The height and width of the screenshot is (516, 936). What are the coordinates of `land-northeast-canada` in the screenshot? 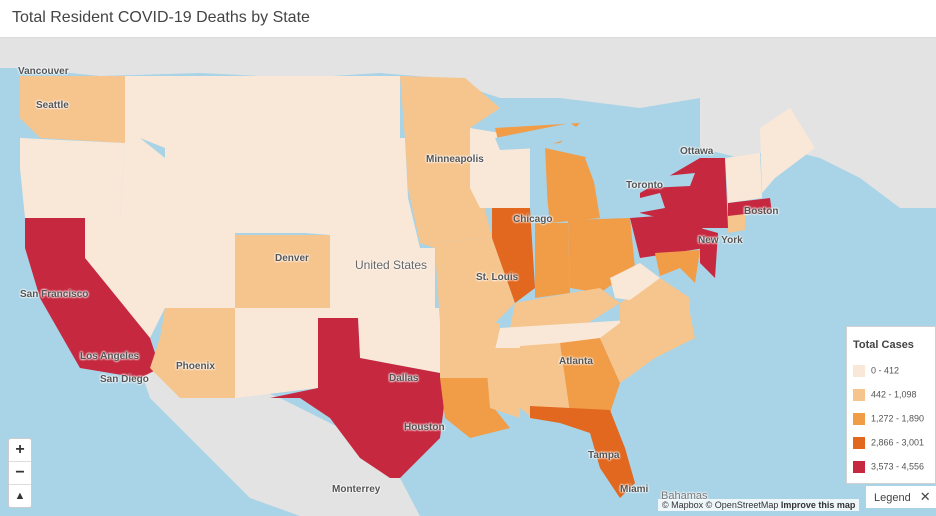 It's located at (818, 153).